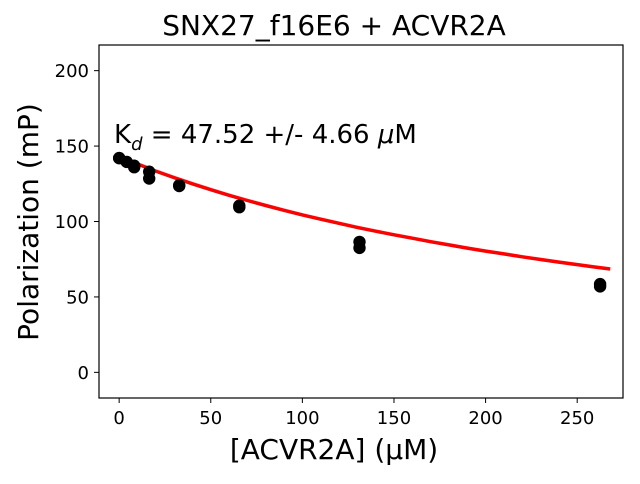 Image resolution: width=640 pixels, height=484 pixels. What do you see at coordinates (334, 449) in the screenshot?
I see `x-axis-label: [ACVR2A] (μM)` at bounding box center [334, 449].